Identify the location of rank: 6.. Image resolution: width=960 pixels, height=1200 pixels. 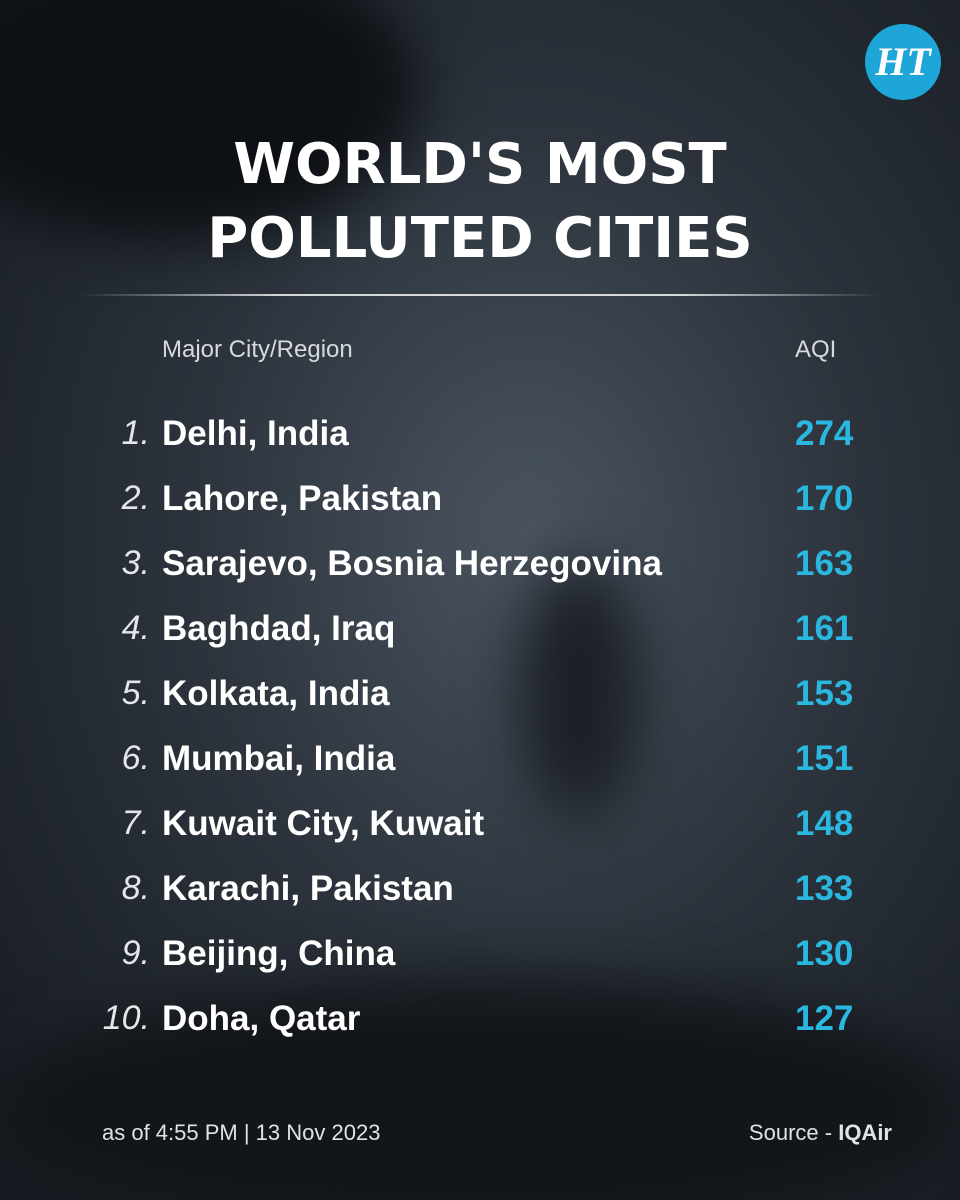
(135, 758).